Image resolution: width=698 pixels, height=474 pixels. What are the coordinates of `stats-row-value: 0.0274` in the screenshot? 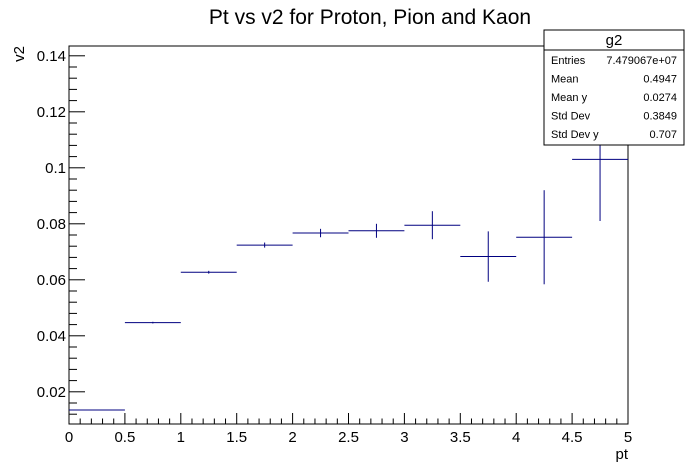 It's located at (660, 98).